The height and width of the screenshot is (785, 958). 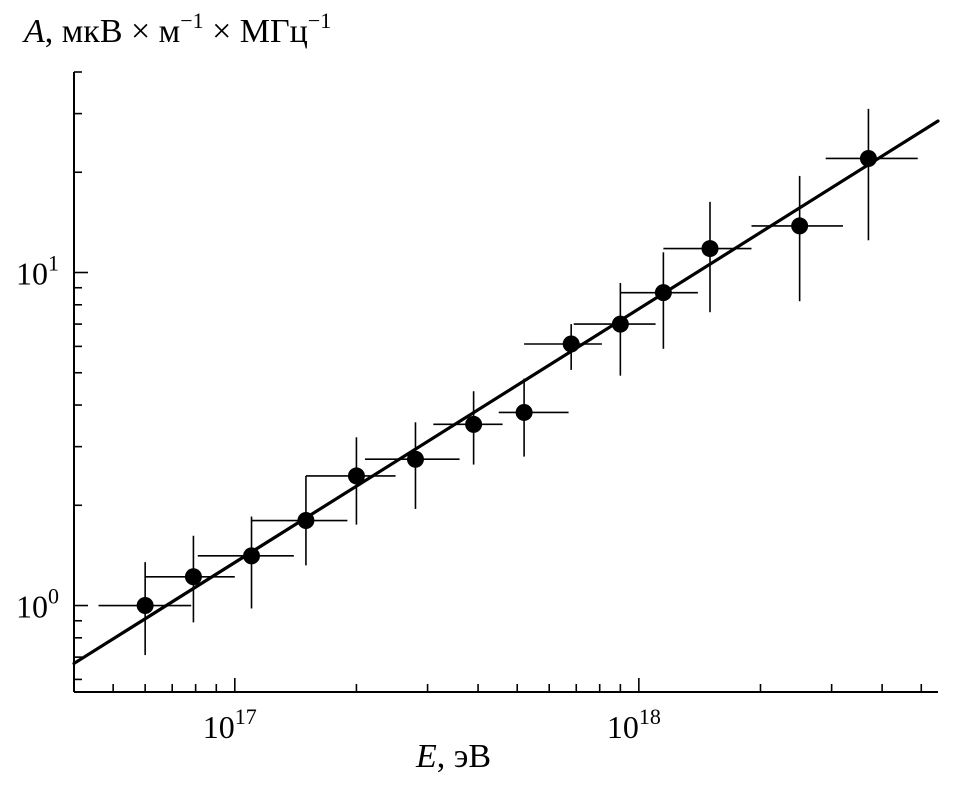 What do you see at coordinates (192, 20) in the screenshot?
I see `y-axis-unit-exp-1: −1` at bounding box center [192, 20].